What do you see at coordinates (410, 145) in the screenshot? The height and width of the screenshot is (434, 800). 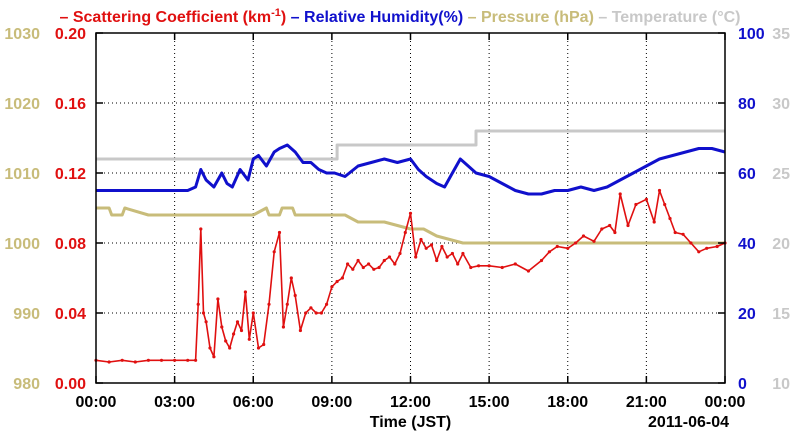 I see `series-line-temperature` at bounding box center [410, 145].